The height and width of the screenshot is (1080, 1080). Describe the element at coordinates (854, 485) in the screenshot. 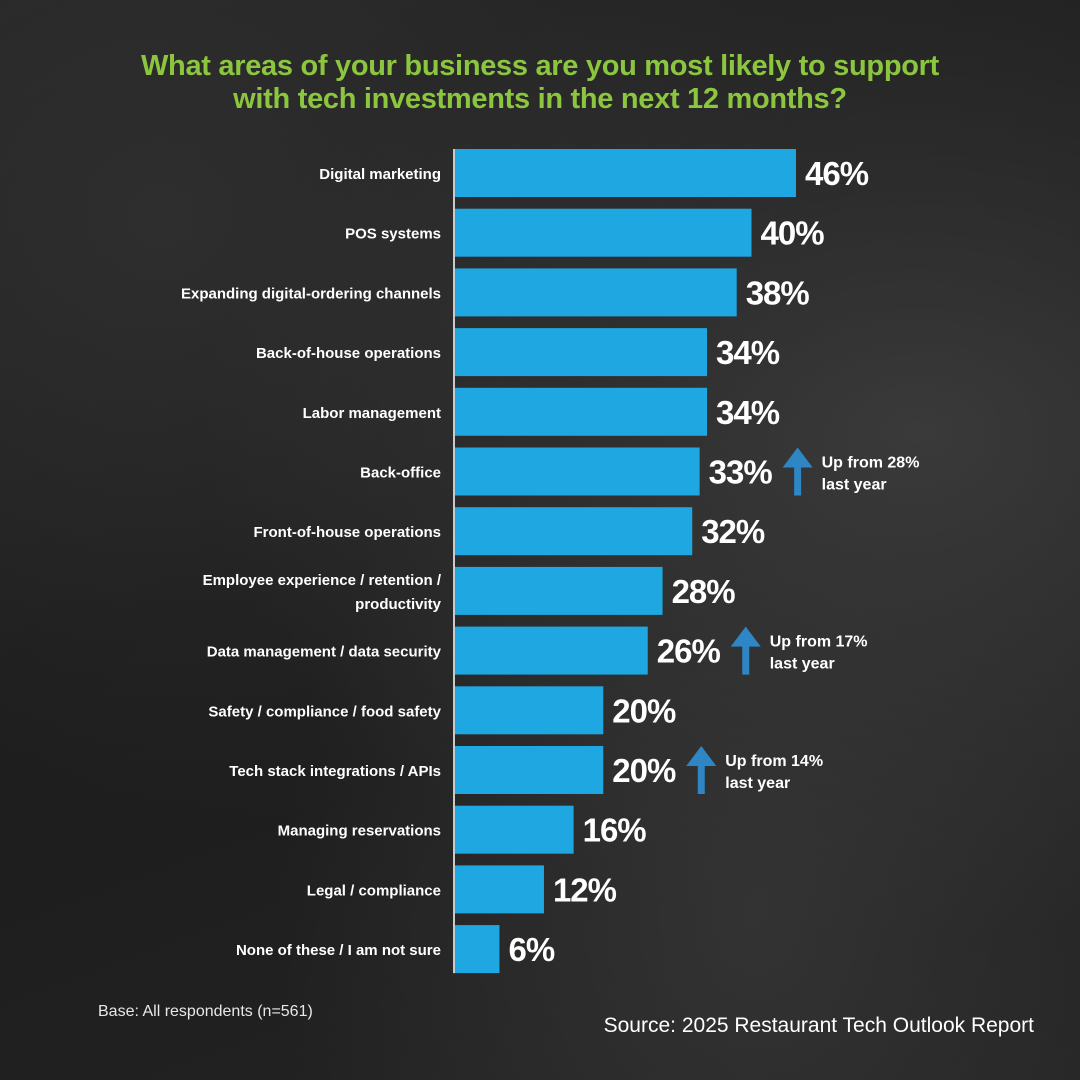

I see `annotation-0-line-1: last year` at that location.